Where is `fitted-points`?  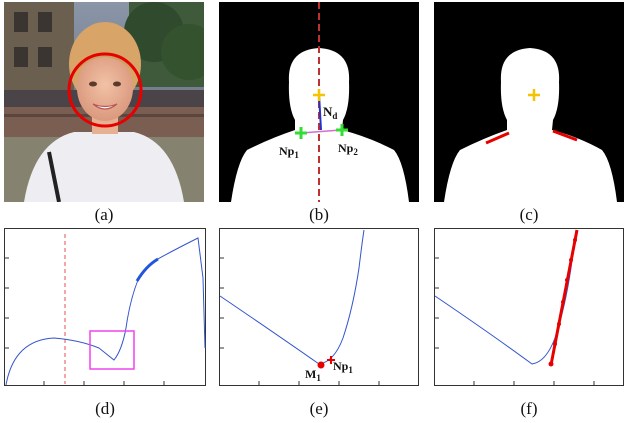 fitted-points is located at coordinates (562, 302).